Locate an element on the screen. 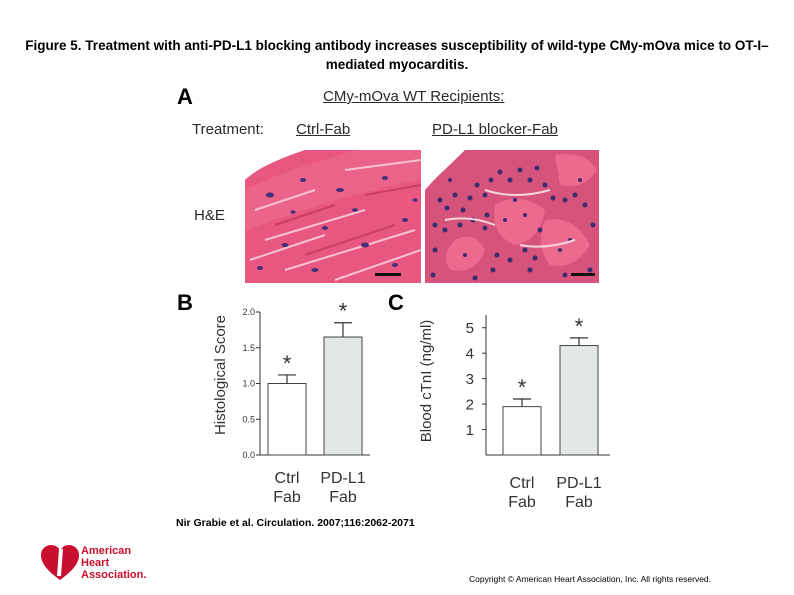 The width and height of the screenshot is (794, 595). y-tick-label: 2 is located at coordinates (470, 404).